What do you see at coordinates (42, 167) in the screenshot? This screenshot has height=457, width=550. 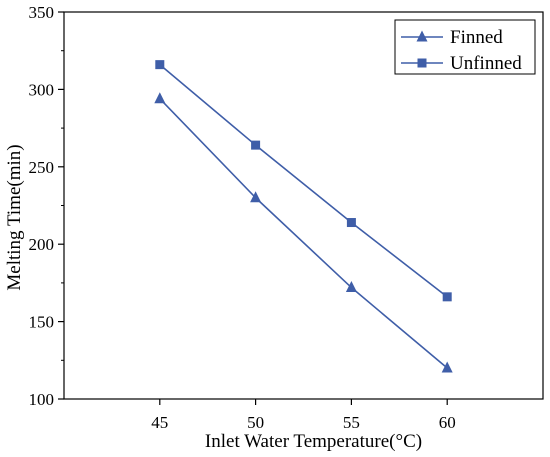 I see `y-tick-label: 250` at bounding box center [42, 167].